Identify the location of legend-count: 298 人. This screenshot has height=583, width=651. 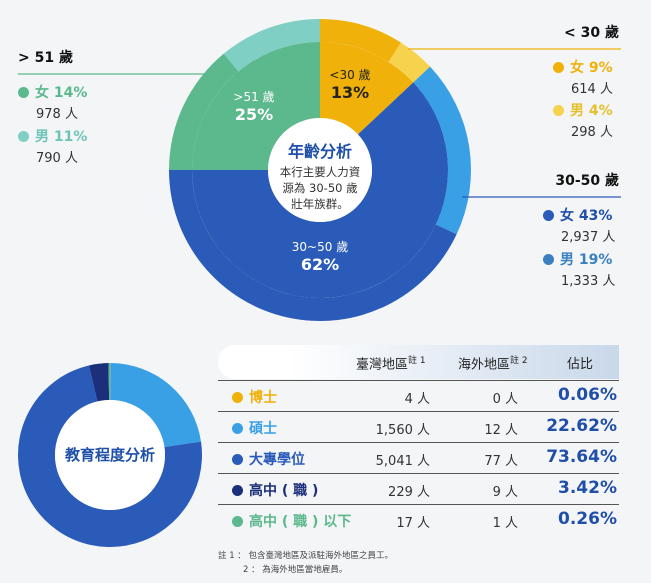
(592, 132).